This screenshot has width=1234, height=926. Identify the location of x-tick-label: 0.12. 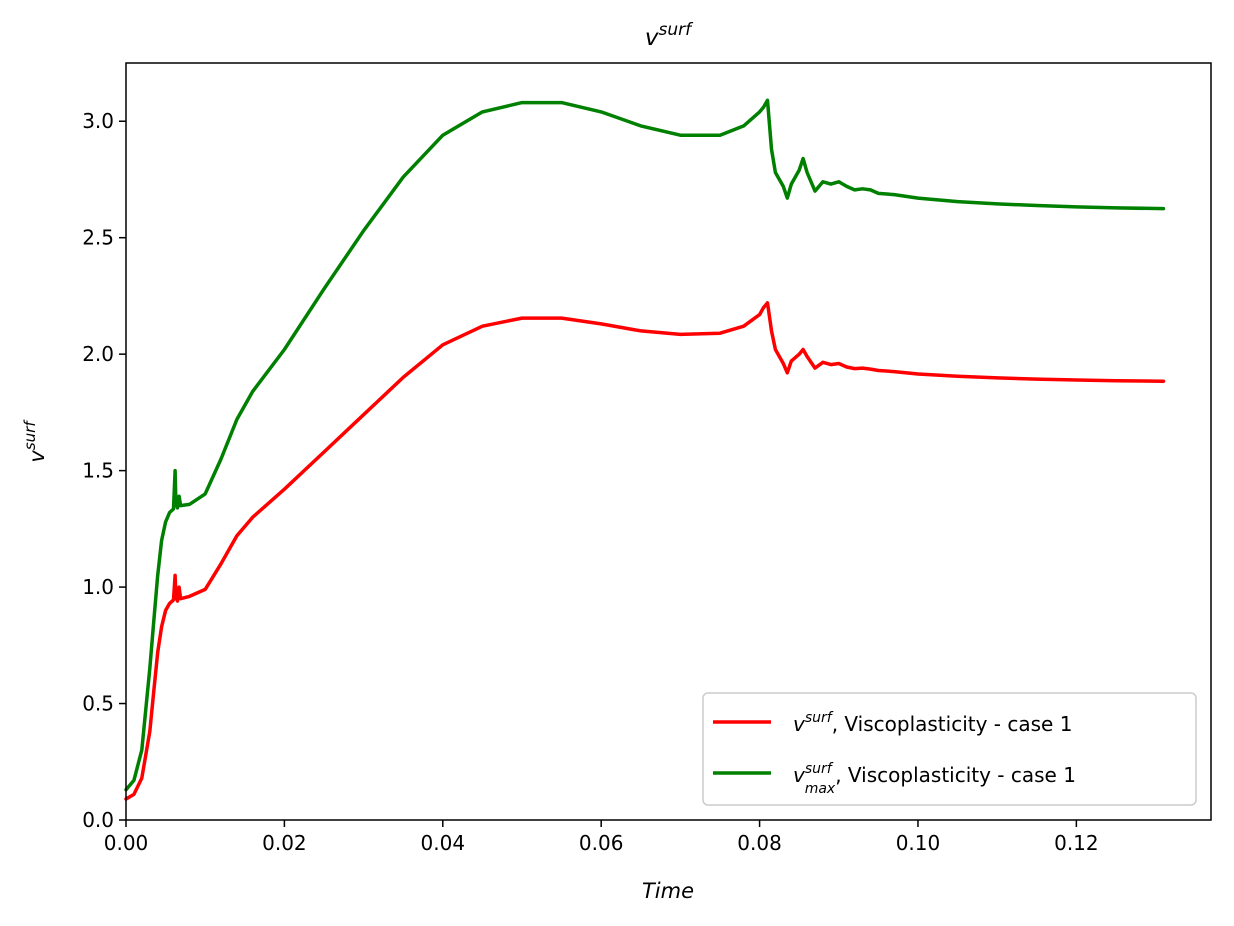
(1076, 843).